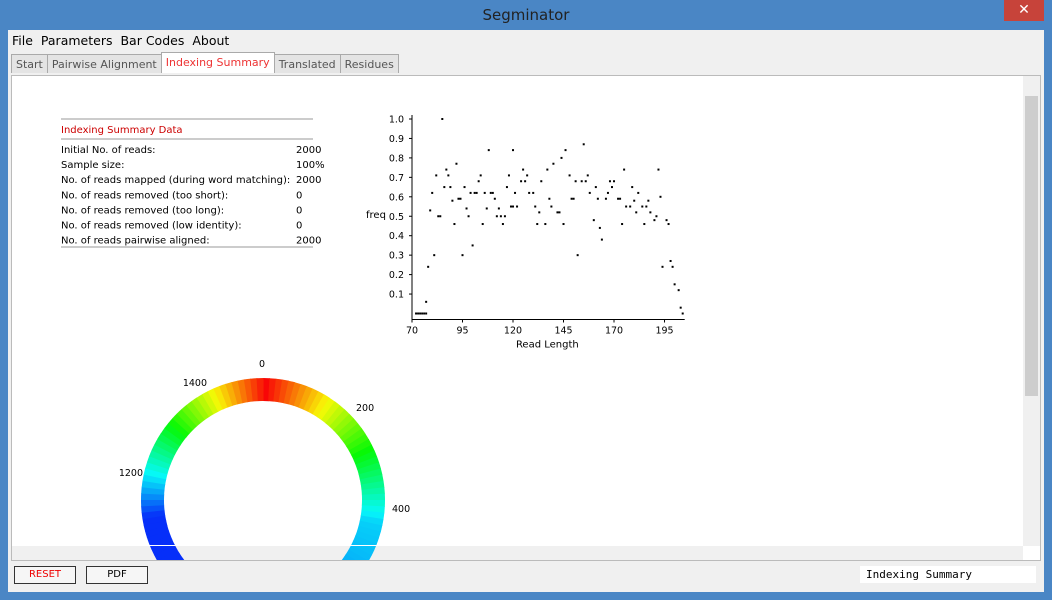  What do you see at coordinates (517, 553) in the screenshot?
I see `h-scrollbar` at bounding box center [517, 553].